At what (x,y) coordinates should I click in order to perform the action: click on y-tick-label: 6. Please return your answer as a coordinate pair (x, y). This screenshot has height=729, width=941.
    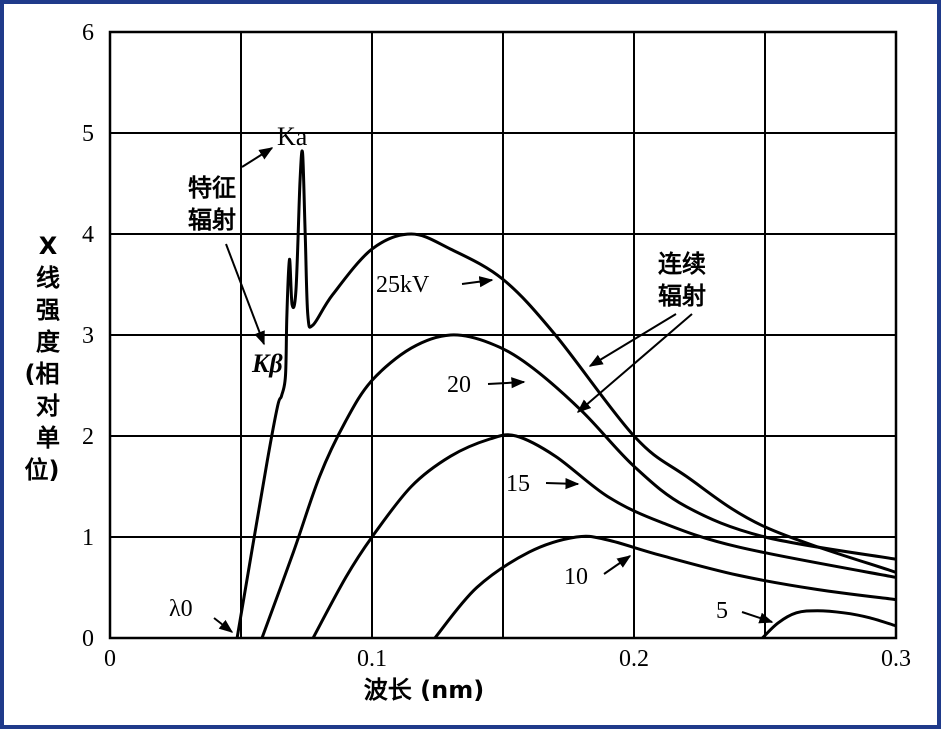
    Looking at the image, I should click on (88, 33).